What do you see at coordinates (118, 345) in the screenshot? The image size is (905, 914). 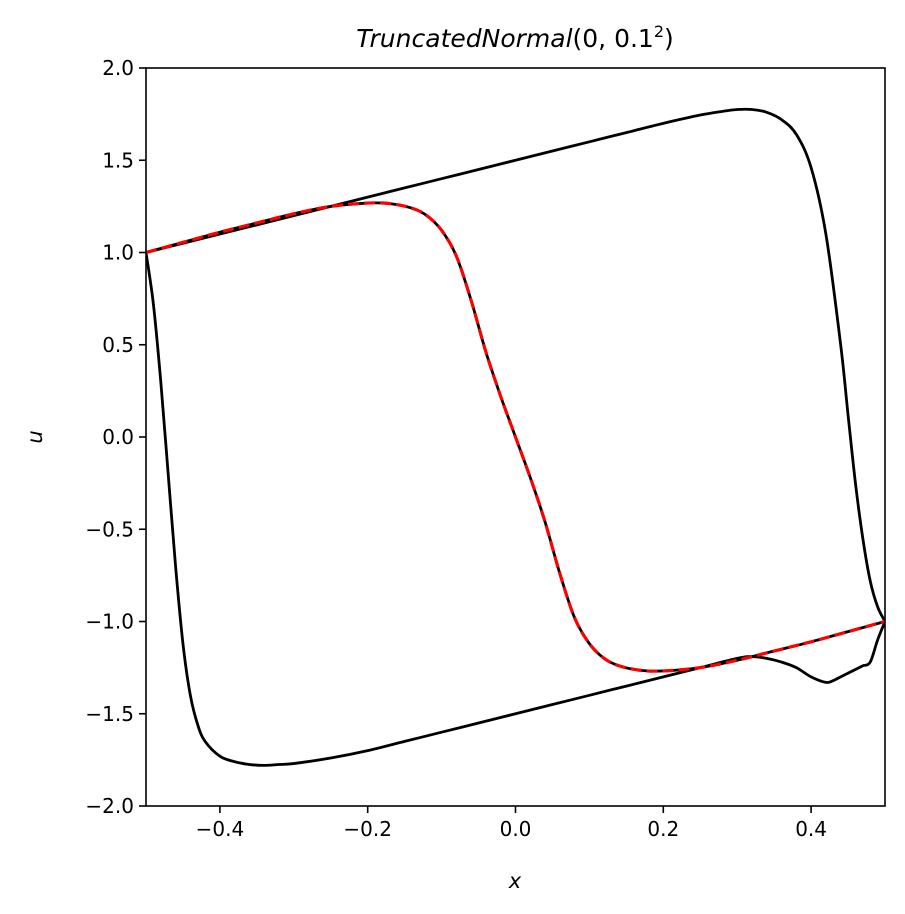 I see `y-tick-label: 0.5` at bounding box center [118, 345].